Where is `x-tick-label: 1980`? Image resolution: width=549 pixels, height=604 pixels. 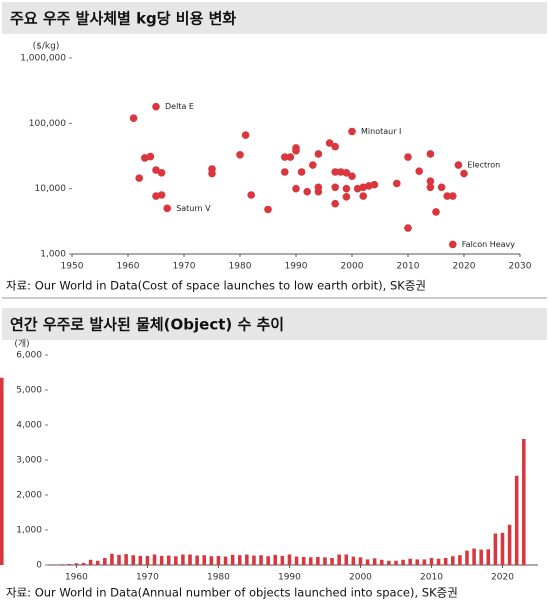
x-tick-label: 1980 is located at coordinates (240, 267).